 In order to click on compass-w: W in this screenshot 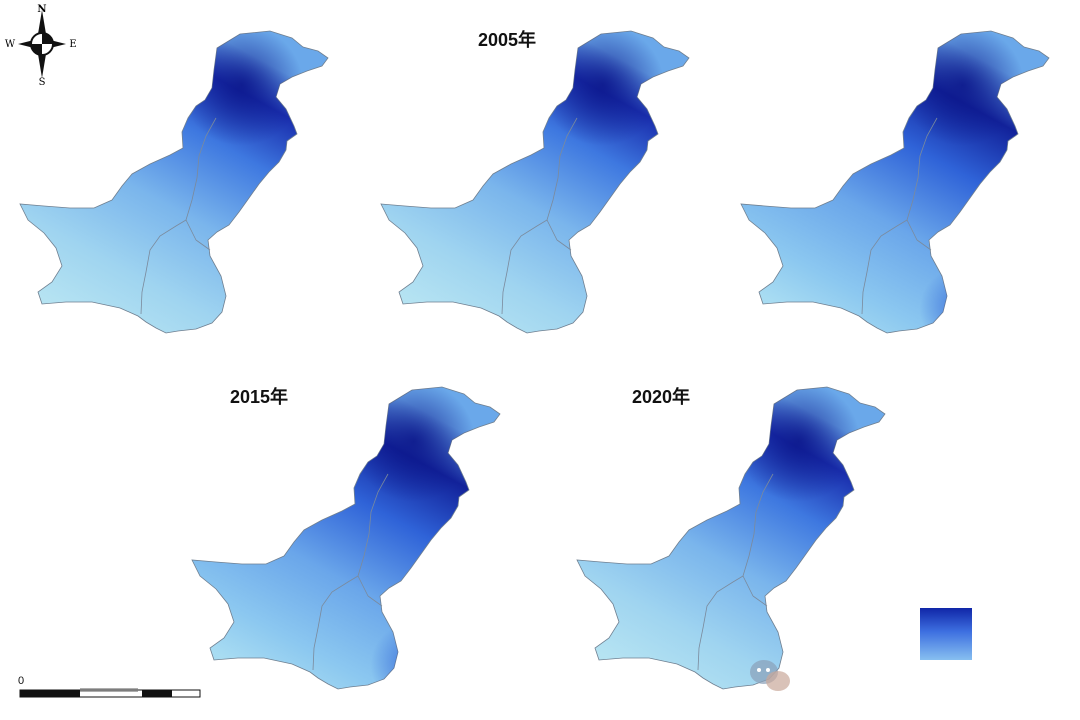, I will do `click(10, 44)`.